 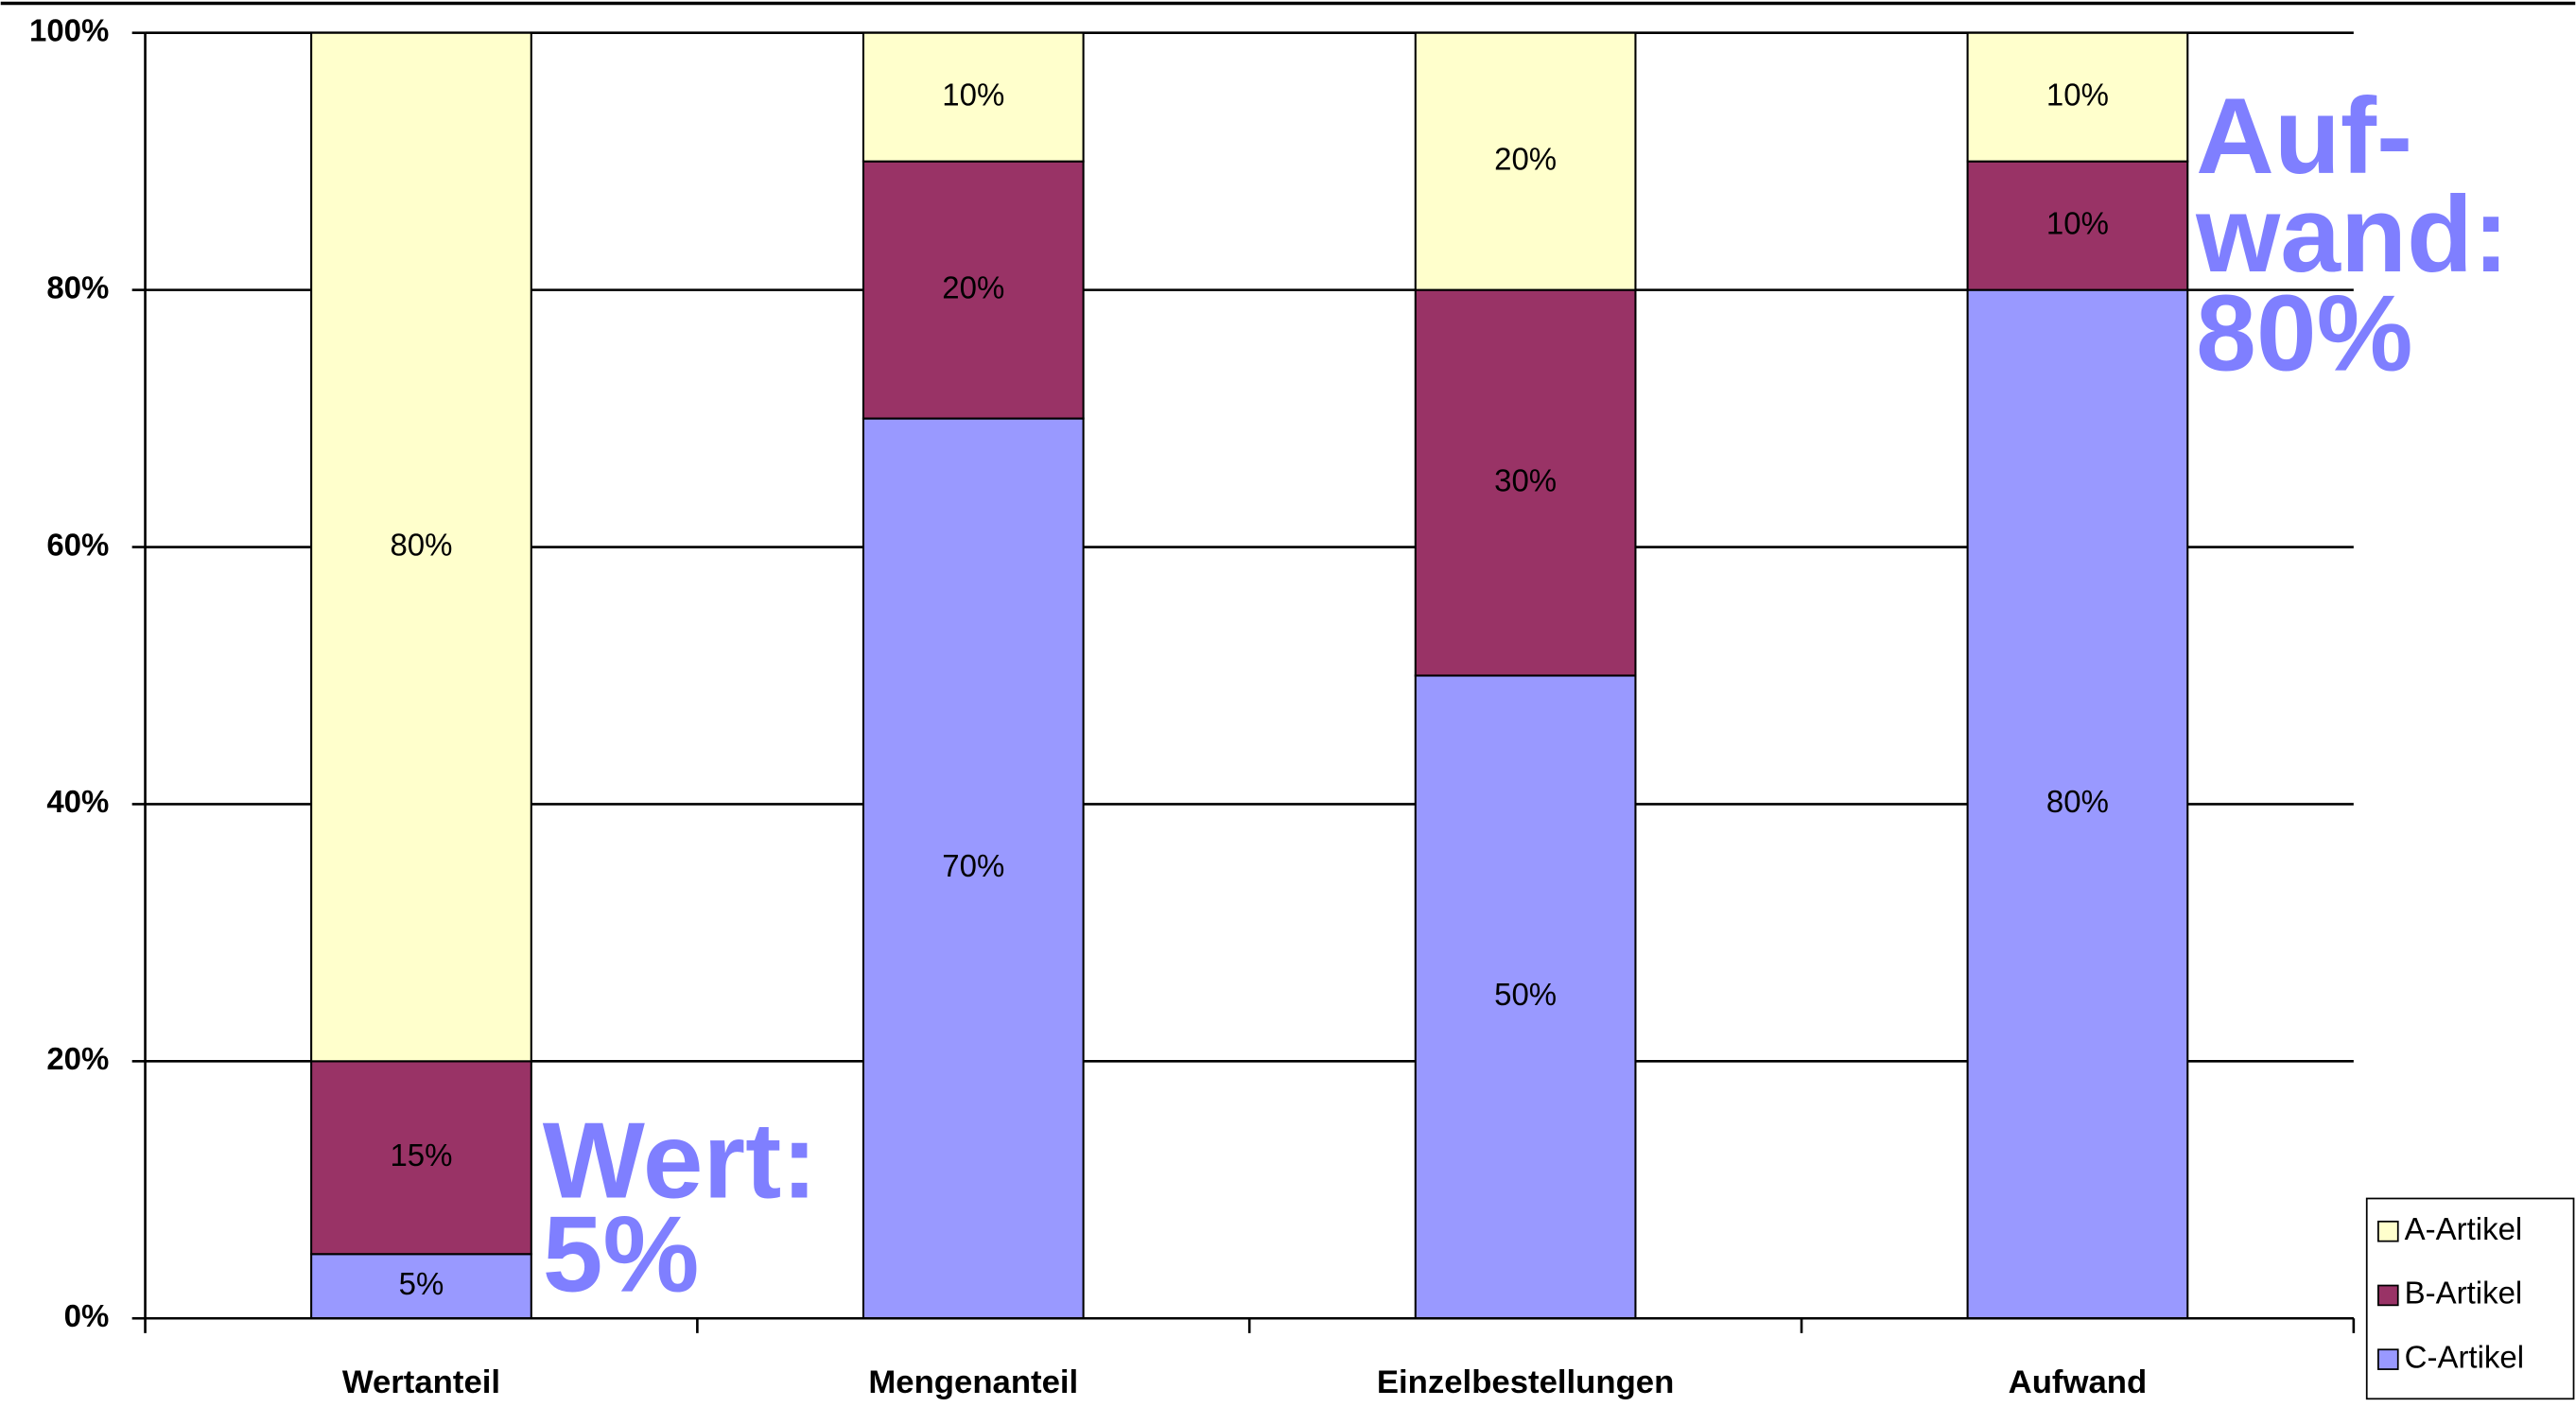 What do you see at coordinates (2078, 1382) in the screenshot?
I see `x-tick-label: Aufwand` at bounding box center [2078, 1382].